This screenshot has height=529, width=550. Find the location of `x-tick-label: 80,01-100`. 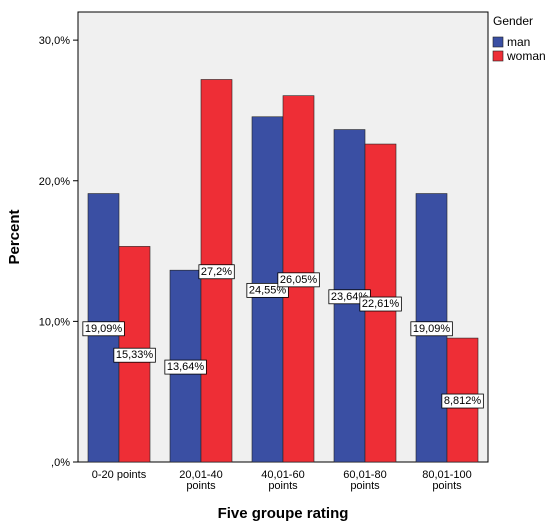

x-tick-label: 80,01-100 is located at coordinates (447, 475).